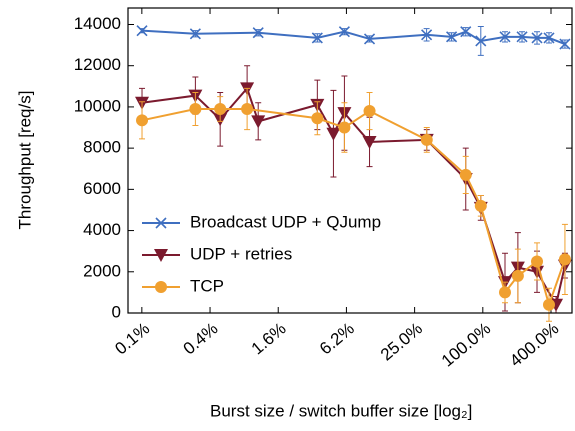 Image resolution: width=575 pixels, height=431 pixels. What do you see at coordinates (116, 311) in the screenshot?
I see `y-tick-label: 0` at bounding box center [116, 311].